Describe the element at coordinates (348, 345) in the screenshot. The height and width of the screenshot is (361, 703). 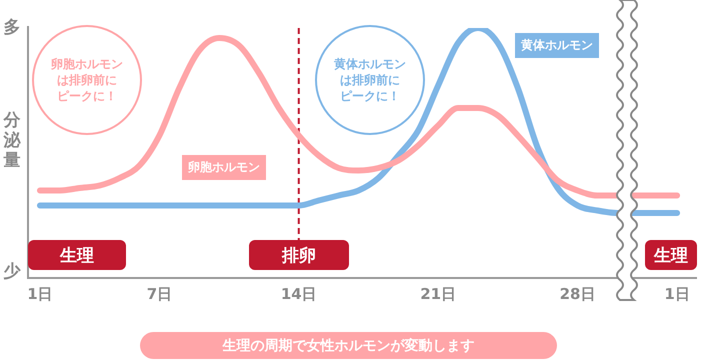
I see `text: 生理の周期で女性ホルモンが変動します` at that location.